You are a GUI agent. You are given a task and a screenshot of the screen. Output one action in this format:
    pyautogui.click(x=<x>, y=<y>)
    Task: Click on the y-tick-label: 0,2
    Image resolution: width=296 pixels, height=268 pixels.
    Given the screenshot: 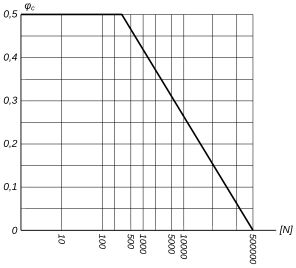 What is the action you would take?
    pyautogui.click(x=11, y=144)
    